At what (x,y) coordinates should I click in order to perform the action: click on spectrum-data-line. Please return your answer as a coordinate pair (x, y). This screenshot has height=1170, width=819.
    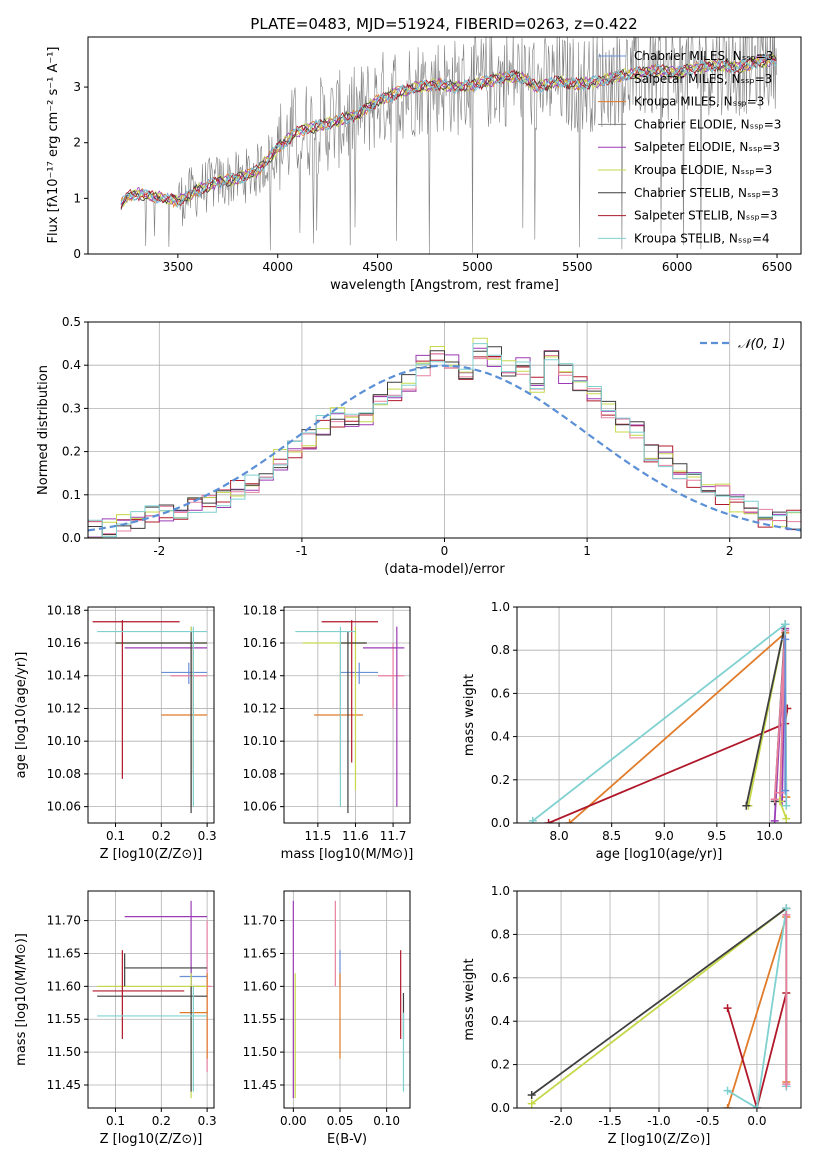
    Looking at the image, I should click on (449, 145).